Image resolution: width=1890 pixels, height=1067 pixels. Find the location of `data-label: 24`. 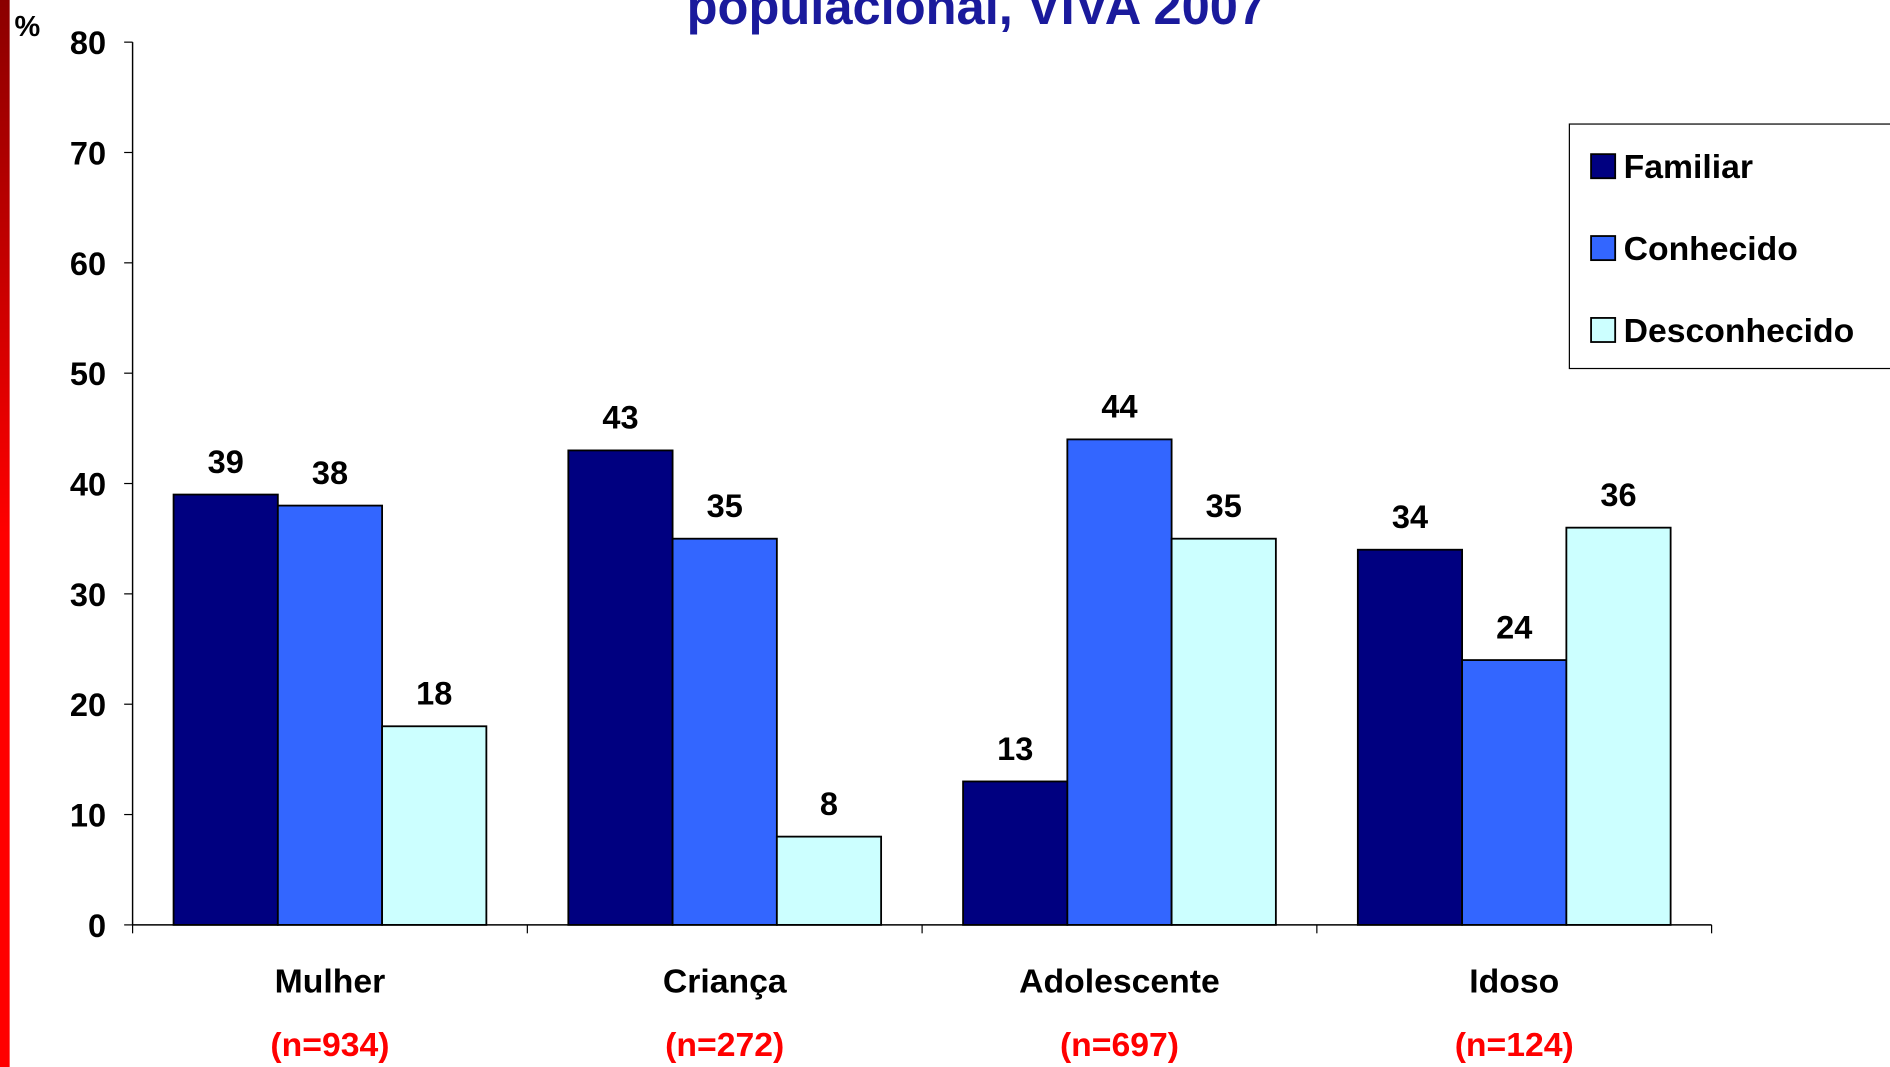

data-label: 24 is located at coordinates (1514, 627).